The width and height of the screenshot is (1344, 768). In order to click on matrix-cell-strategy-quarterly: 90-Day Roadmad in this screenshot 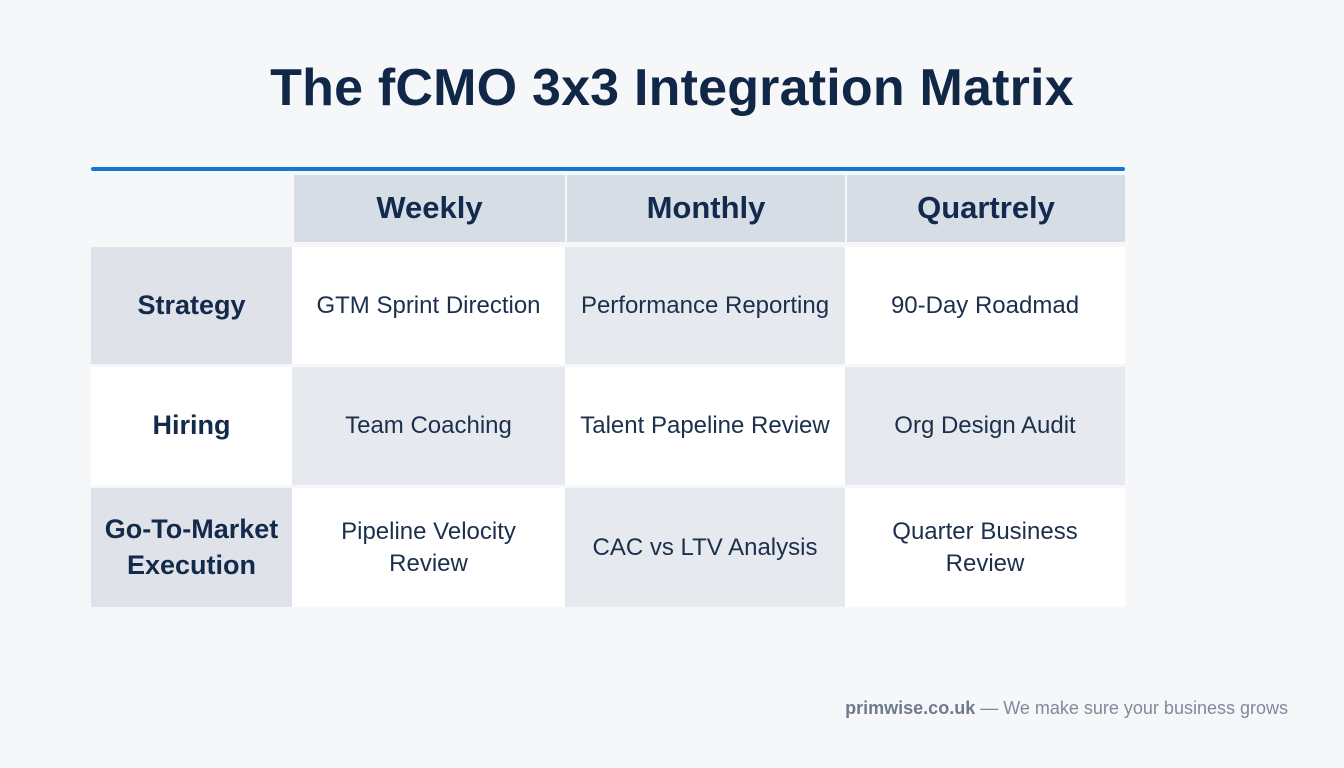, I will do `click(985, 304)`.